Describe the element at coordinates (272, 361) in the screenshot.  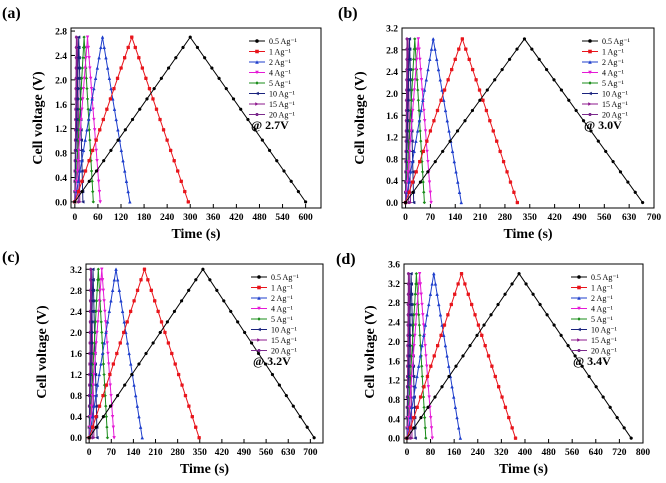
I see `voltage-annotation: @ 3.2V` at that location.